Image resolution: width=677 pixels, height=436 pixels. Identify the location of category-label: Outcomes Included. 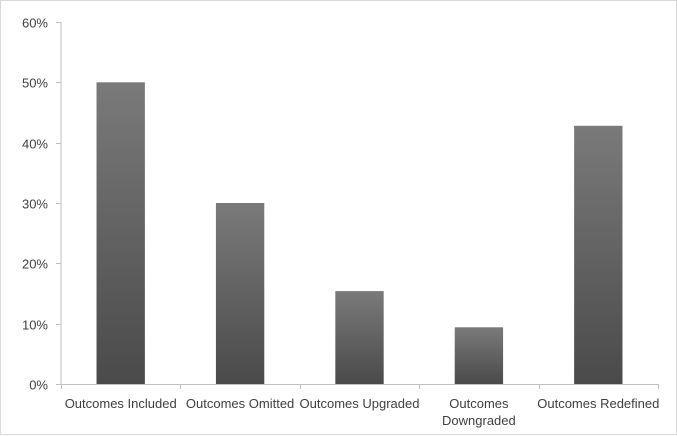
(121, 403).